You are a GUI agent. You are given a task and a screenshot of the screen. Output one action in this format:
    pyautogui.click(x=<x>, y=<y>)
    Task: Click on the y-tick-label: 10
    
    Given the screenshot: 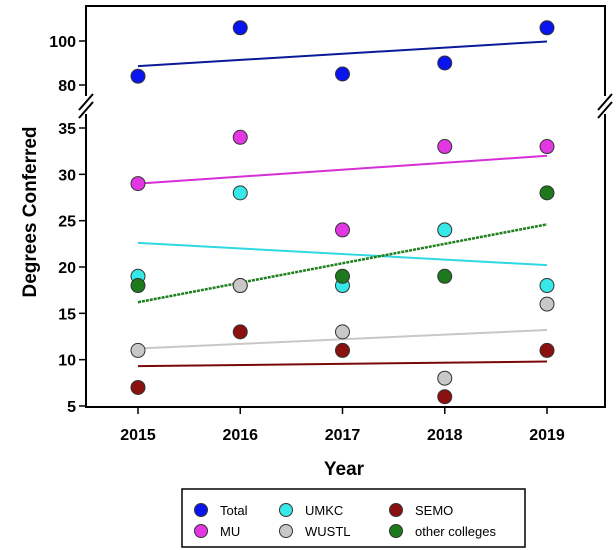 What is the action you would take?
    pyautogui.click(x=67, y=361)
    